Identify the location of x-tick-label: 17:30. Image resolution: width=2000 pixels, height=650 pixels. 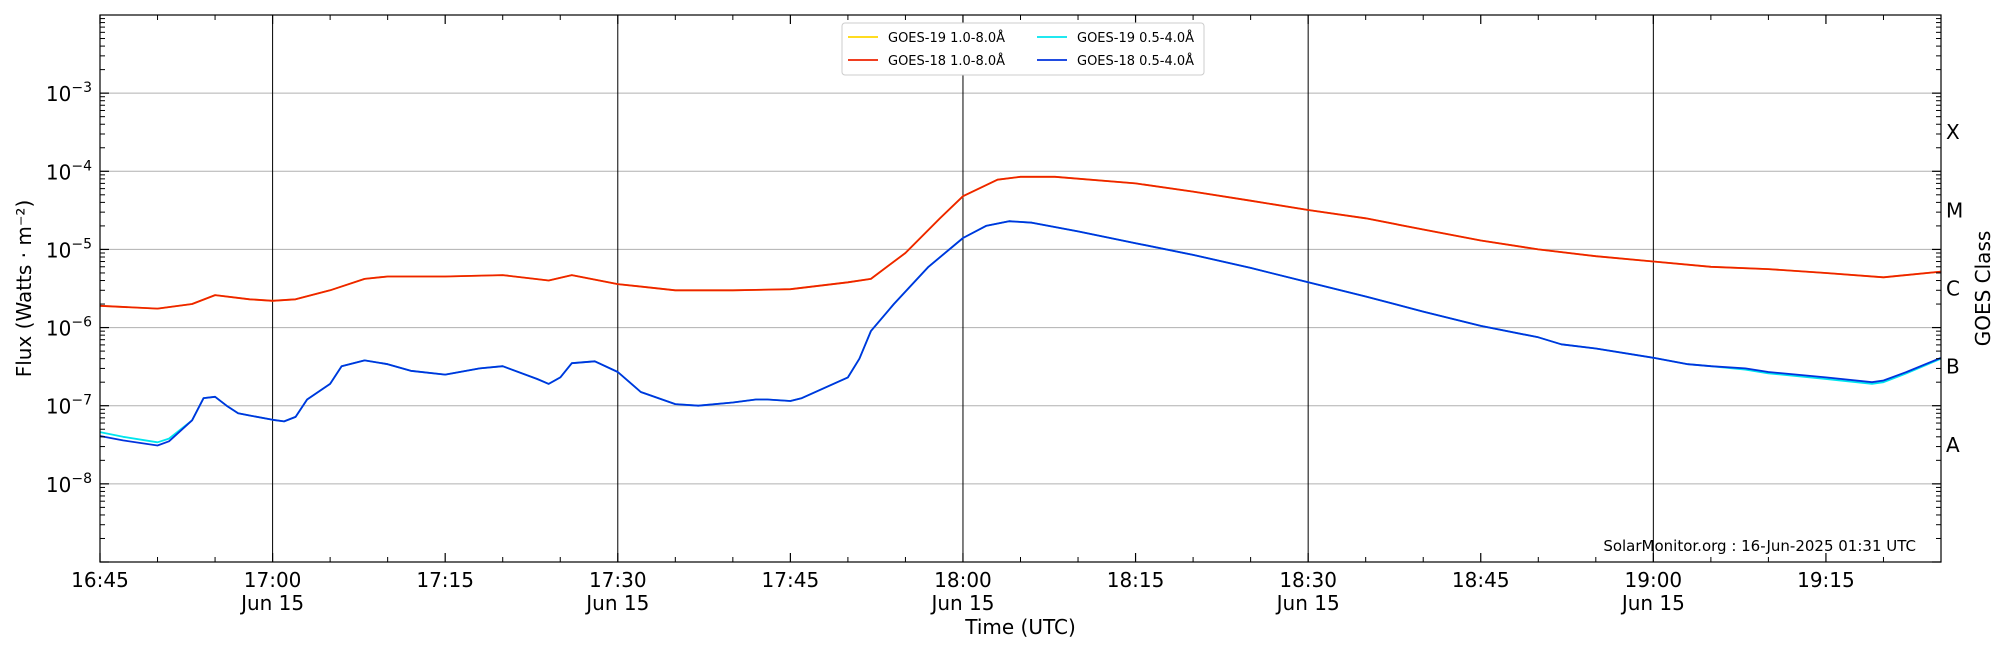
(618, 580).